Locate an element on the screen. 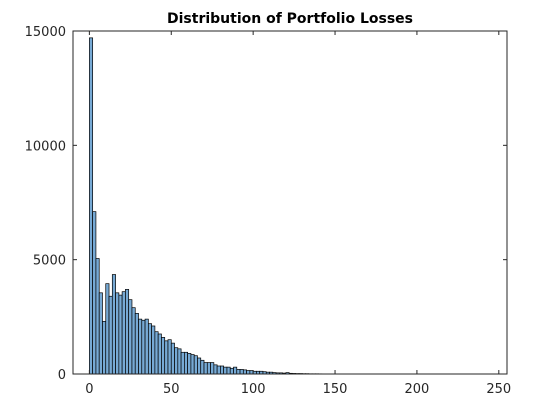 The height and width of the screenshot is (420, 560). y-tick-label: 10000 is located at coordinates (45, 146).